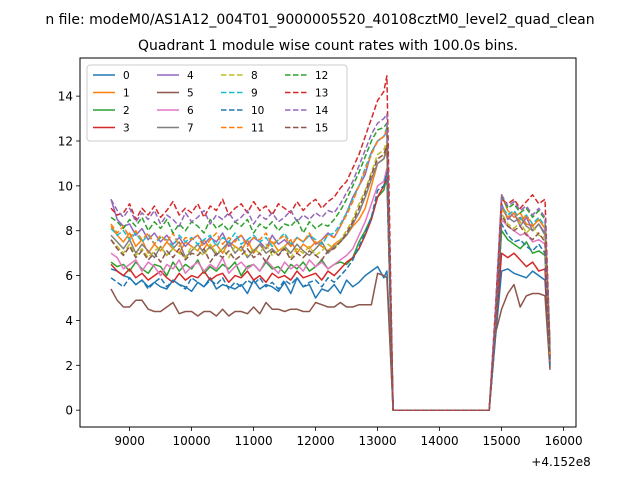 Image resolution: width=640 pixels, height=480 pixels. What do you see at coordinates (348, 437) in the screenshot?
I see `x-axis: 9000 10000 11000 12000 13000 14000 15000 16000` at bounding box center [348, 437].